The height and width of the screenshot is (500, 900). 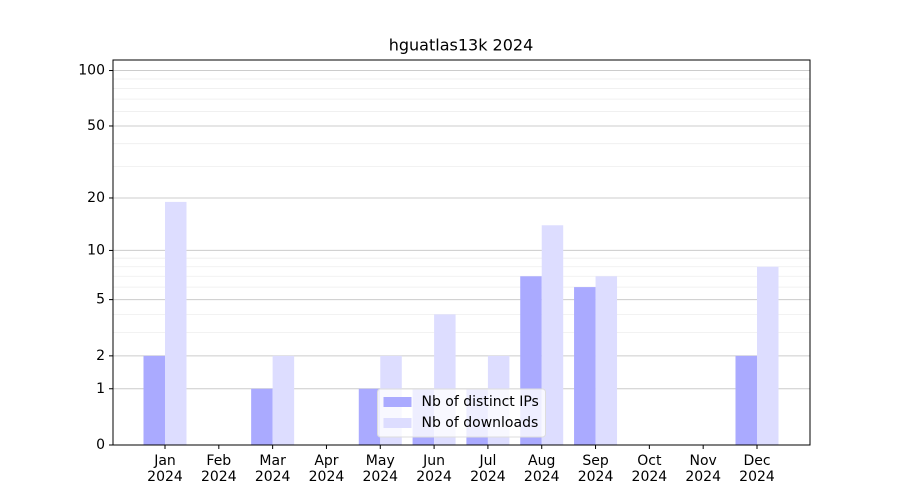 I want to click on legend-frame, so click(x=461, y=413).